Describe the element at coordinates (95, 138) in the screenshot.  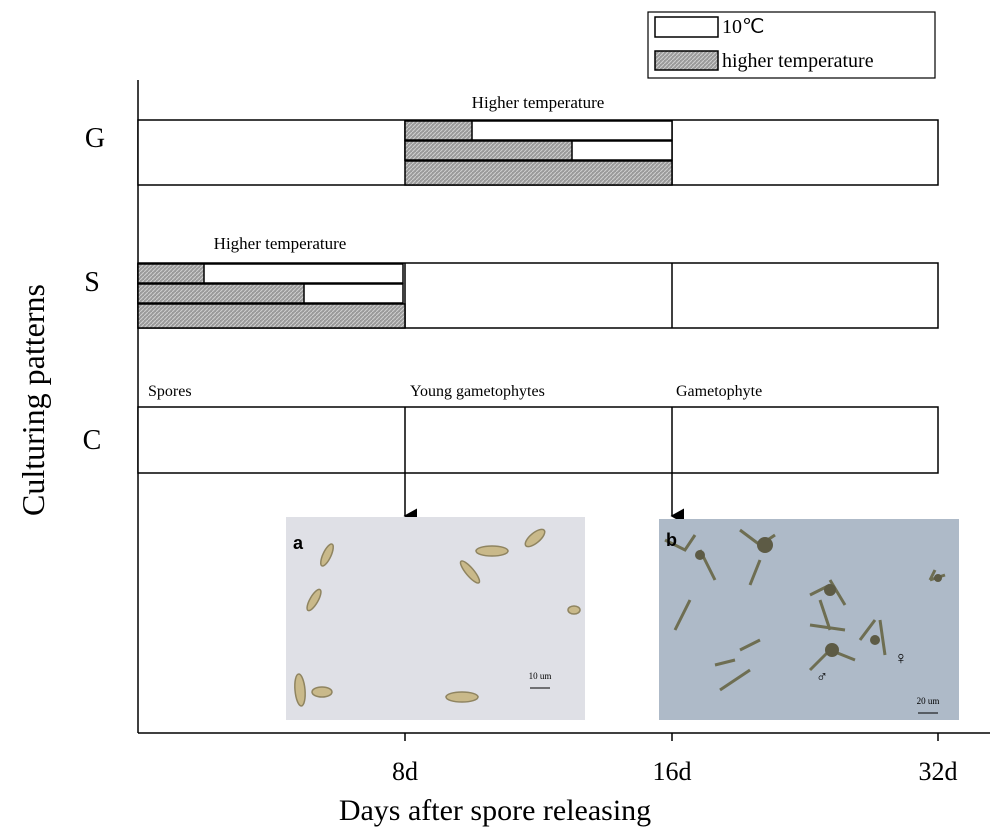
I see `row-label: G` at that location.